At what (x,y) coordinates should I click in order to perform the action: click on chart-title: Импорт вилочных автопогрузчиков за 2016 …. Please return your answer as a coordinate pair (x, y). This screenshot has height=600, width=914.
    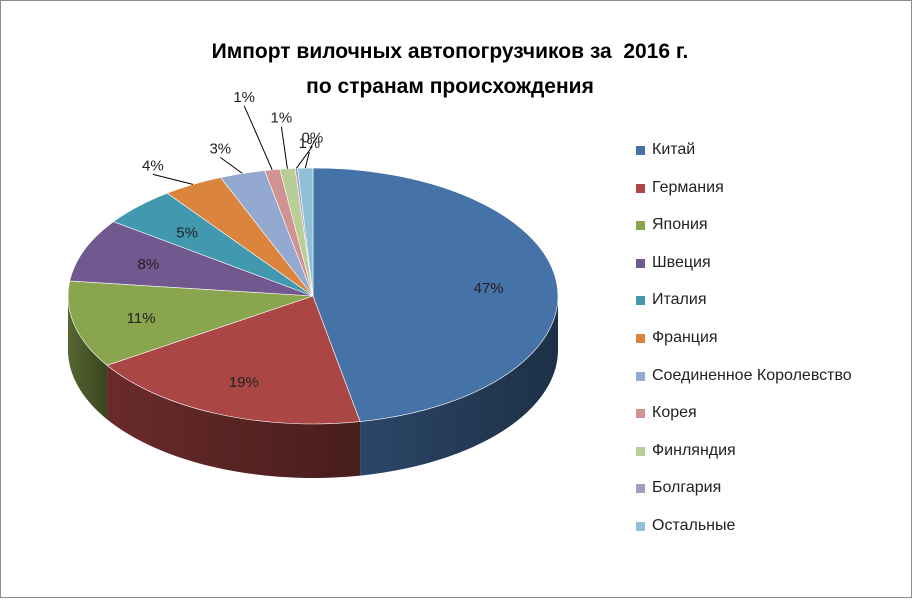
    Looking at the image, I should click on (450, 69).